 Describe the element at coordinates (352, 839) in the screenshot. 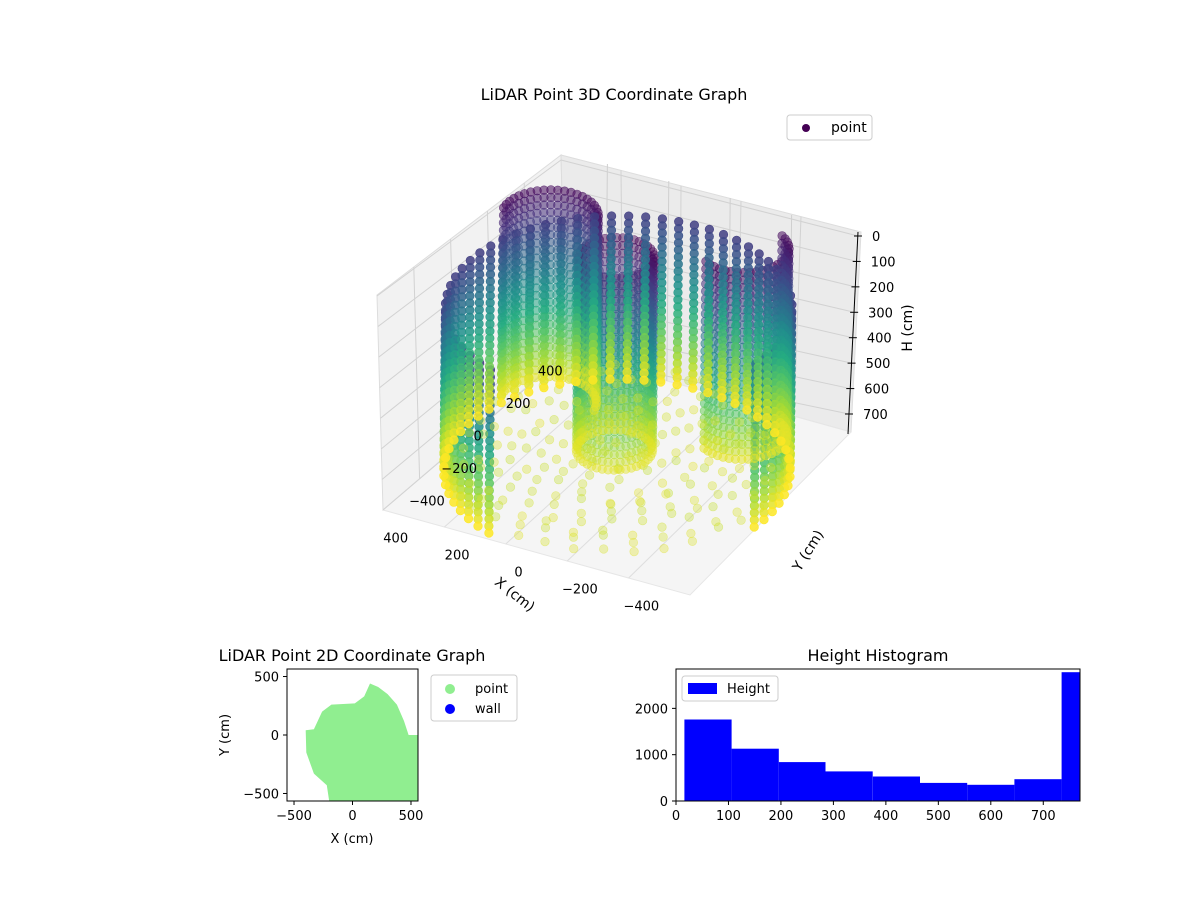

I see `scatter2d-xlabel: X (cm)` at that location.